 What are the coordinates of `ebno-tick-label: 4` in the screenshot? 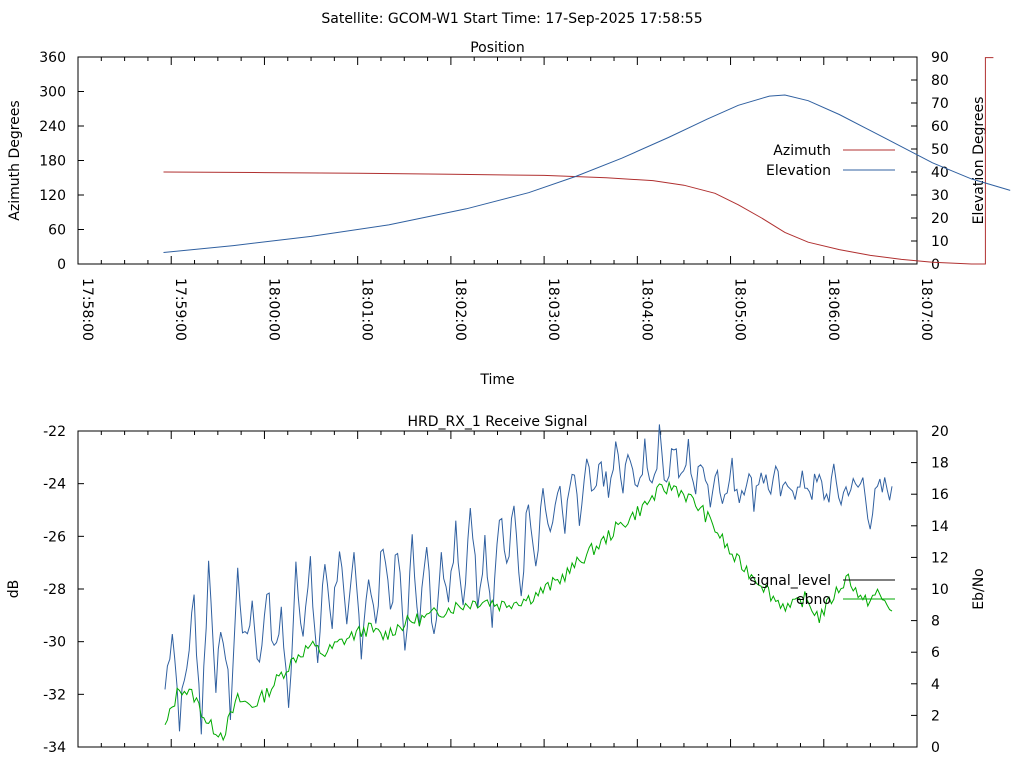 It's located at (935, 685).